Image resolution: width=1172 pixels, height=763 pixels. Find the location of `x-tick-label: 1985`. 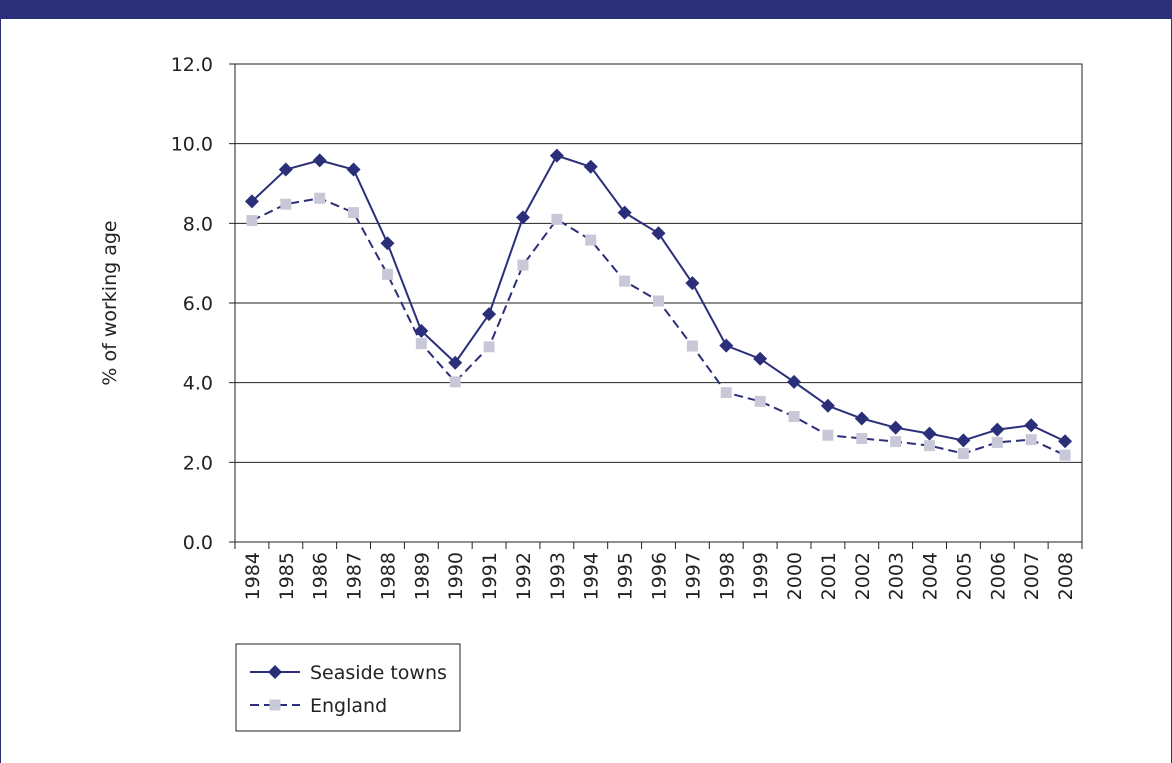

x-tick-label: 1985 is located at coordinates (287, 576).